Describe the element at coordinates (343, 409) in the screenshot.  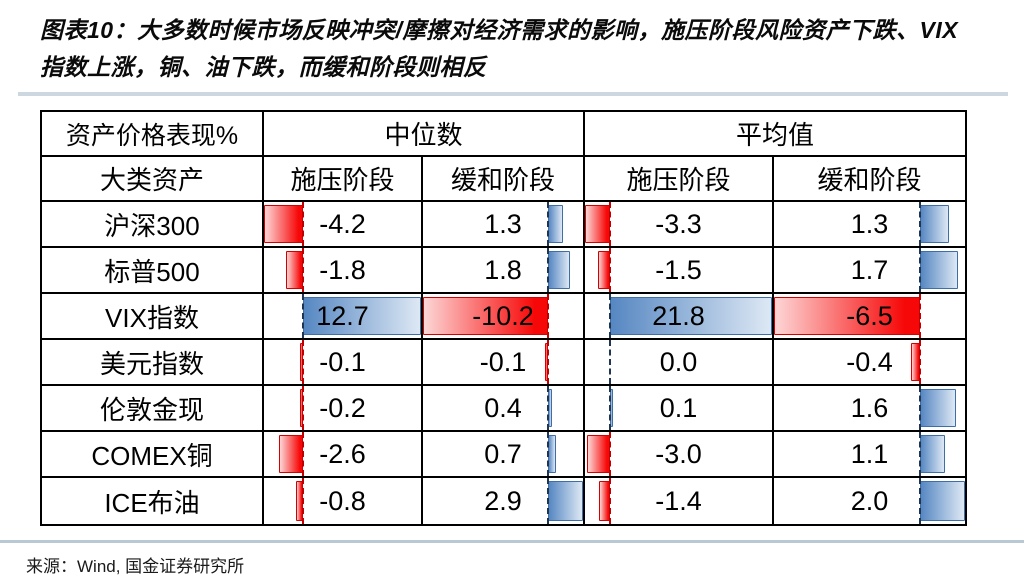
I see `value-cell: -0.2` at that location.